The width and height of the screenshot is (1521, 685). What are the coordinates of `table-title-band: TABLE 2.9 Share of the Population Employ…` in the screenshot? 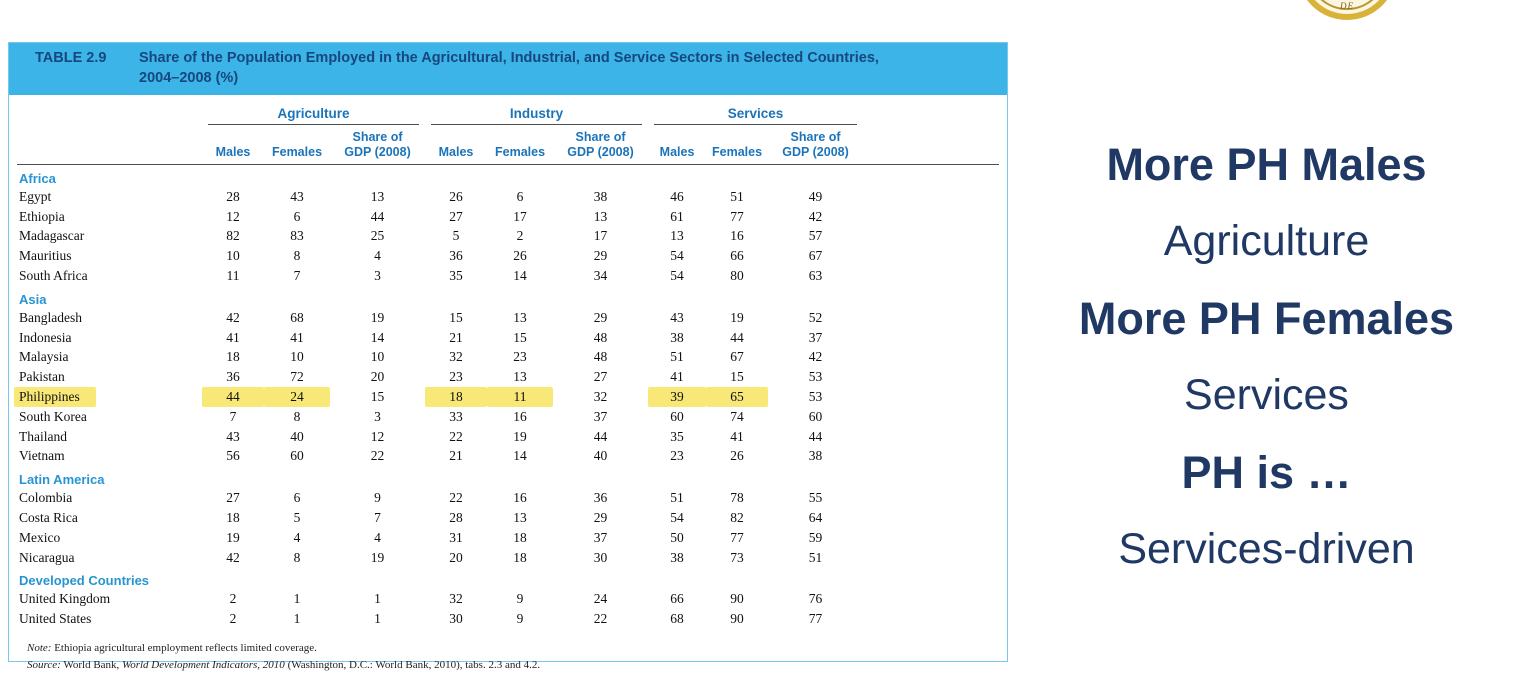 It's located at (508, 69).